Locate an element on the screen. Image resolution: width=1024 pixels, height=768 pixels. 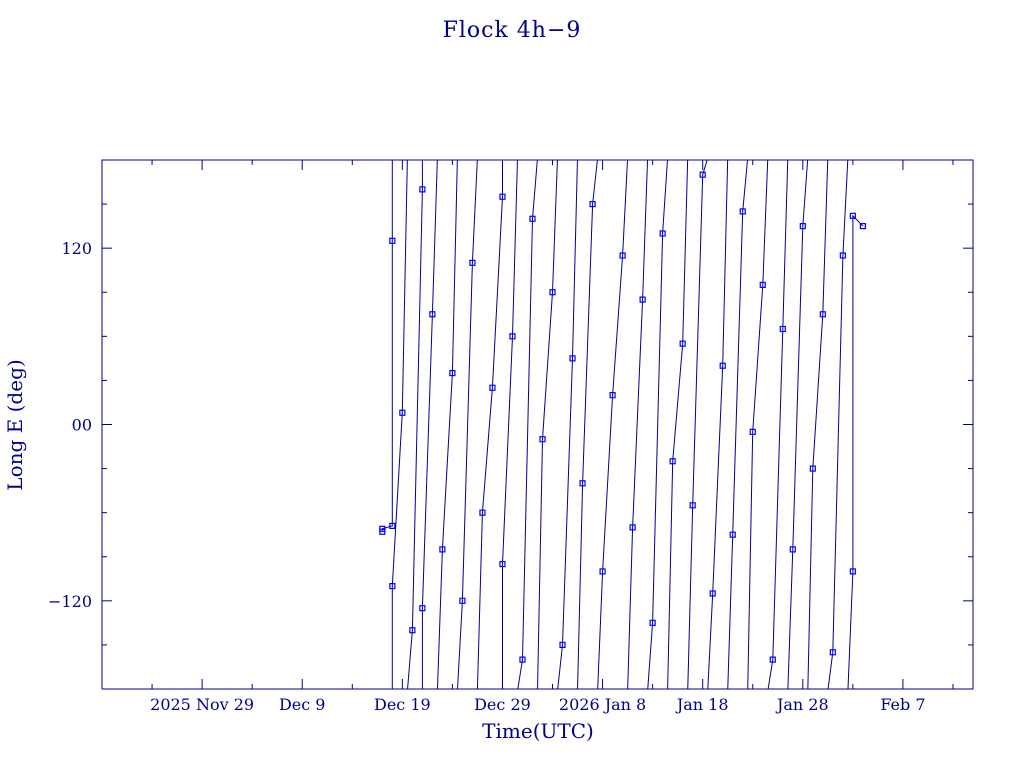
x-tick-label: 2025 Nov 29 is located at coordinates (202, 704).